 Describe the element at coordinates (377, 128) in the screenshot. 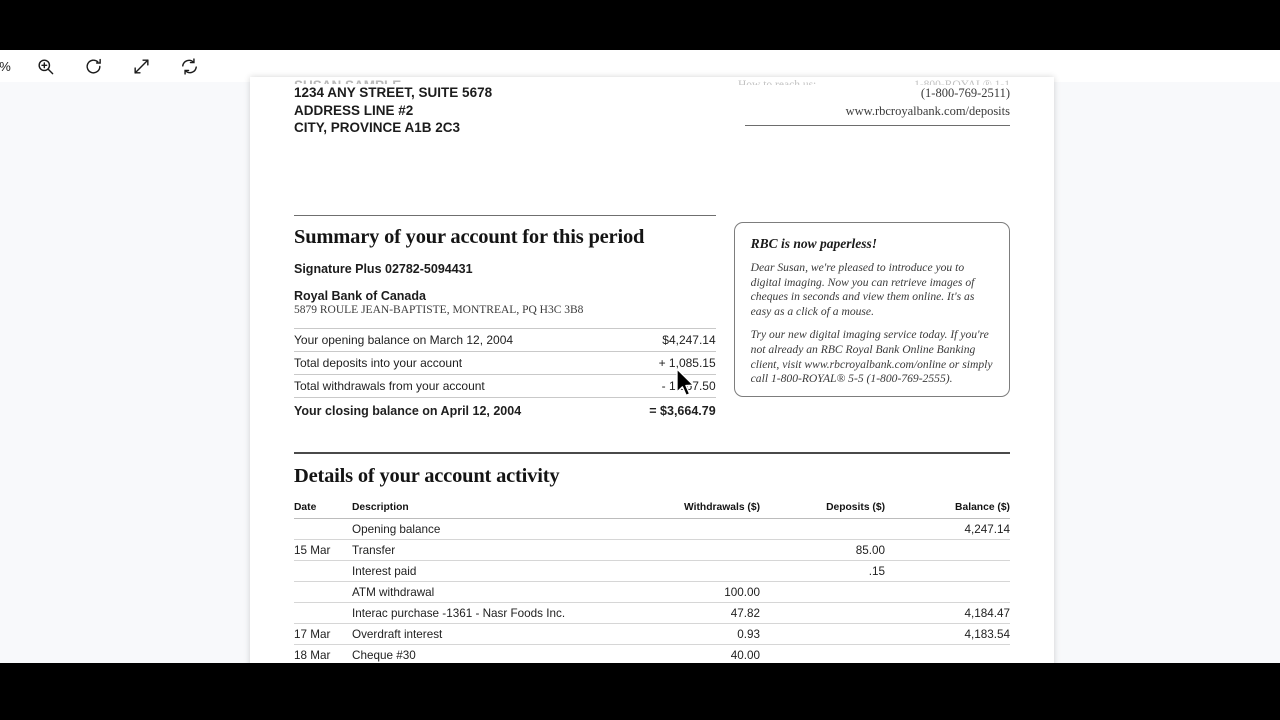

I see `address-line-3: CITY, PROVINCE A1B 2C3` at that location.